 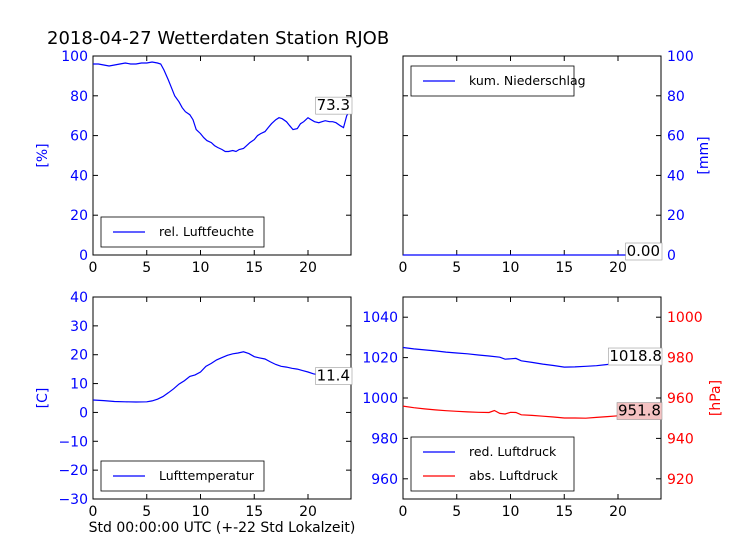 I want to click on y-tick-label: 1020, so click(x=380, y=359).